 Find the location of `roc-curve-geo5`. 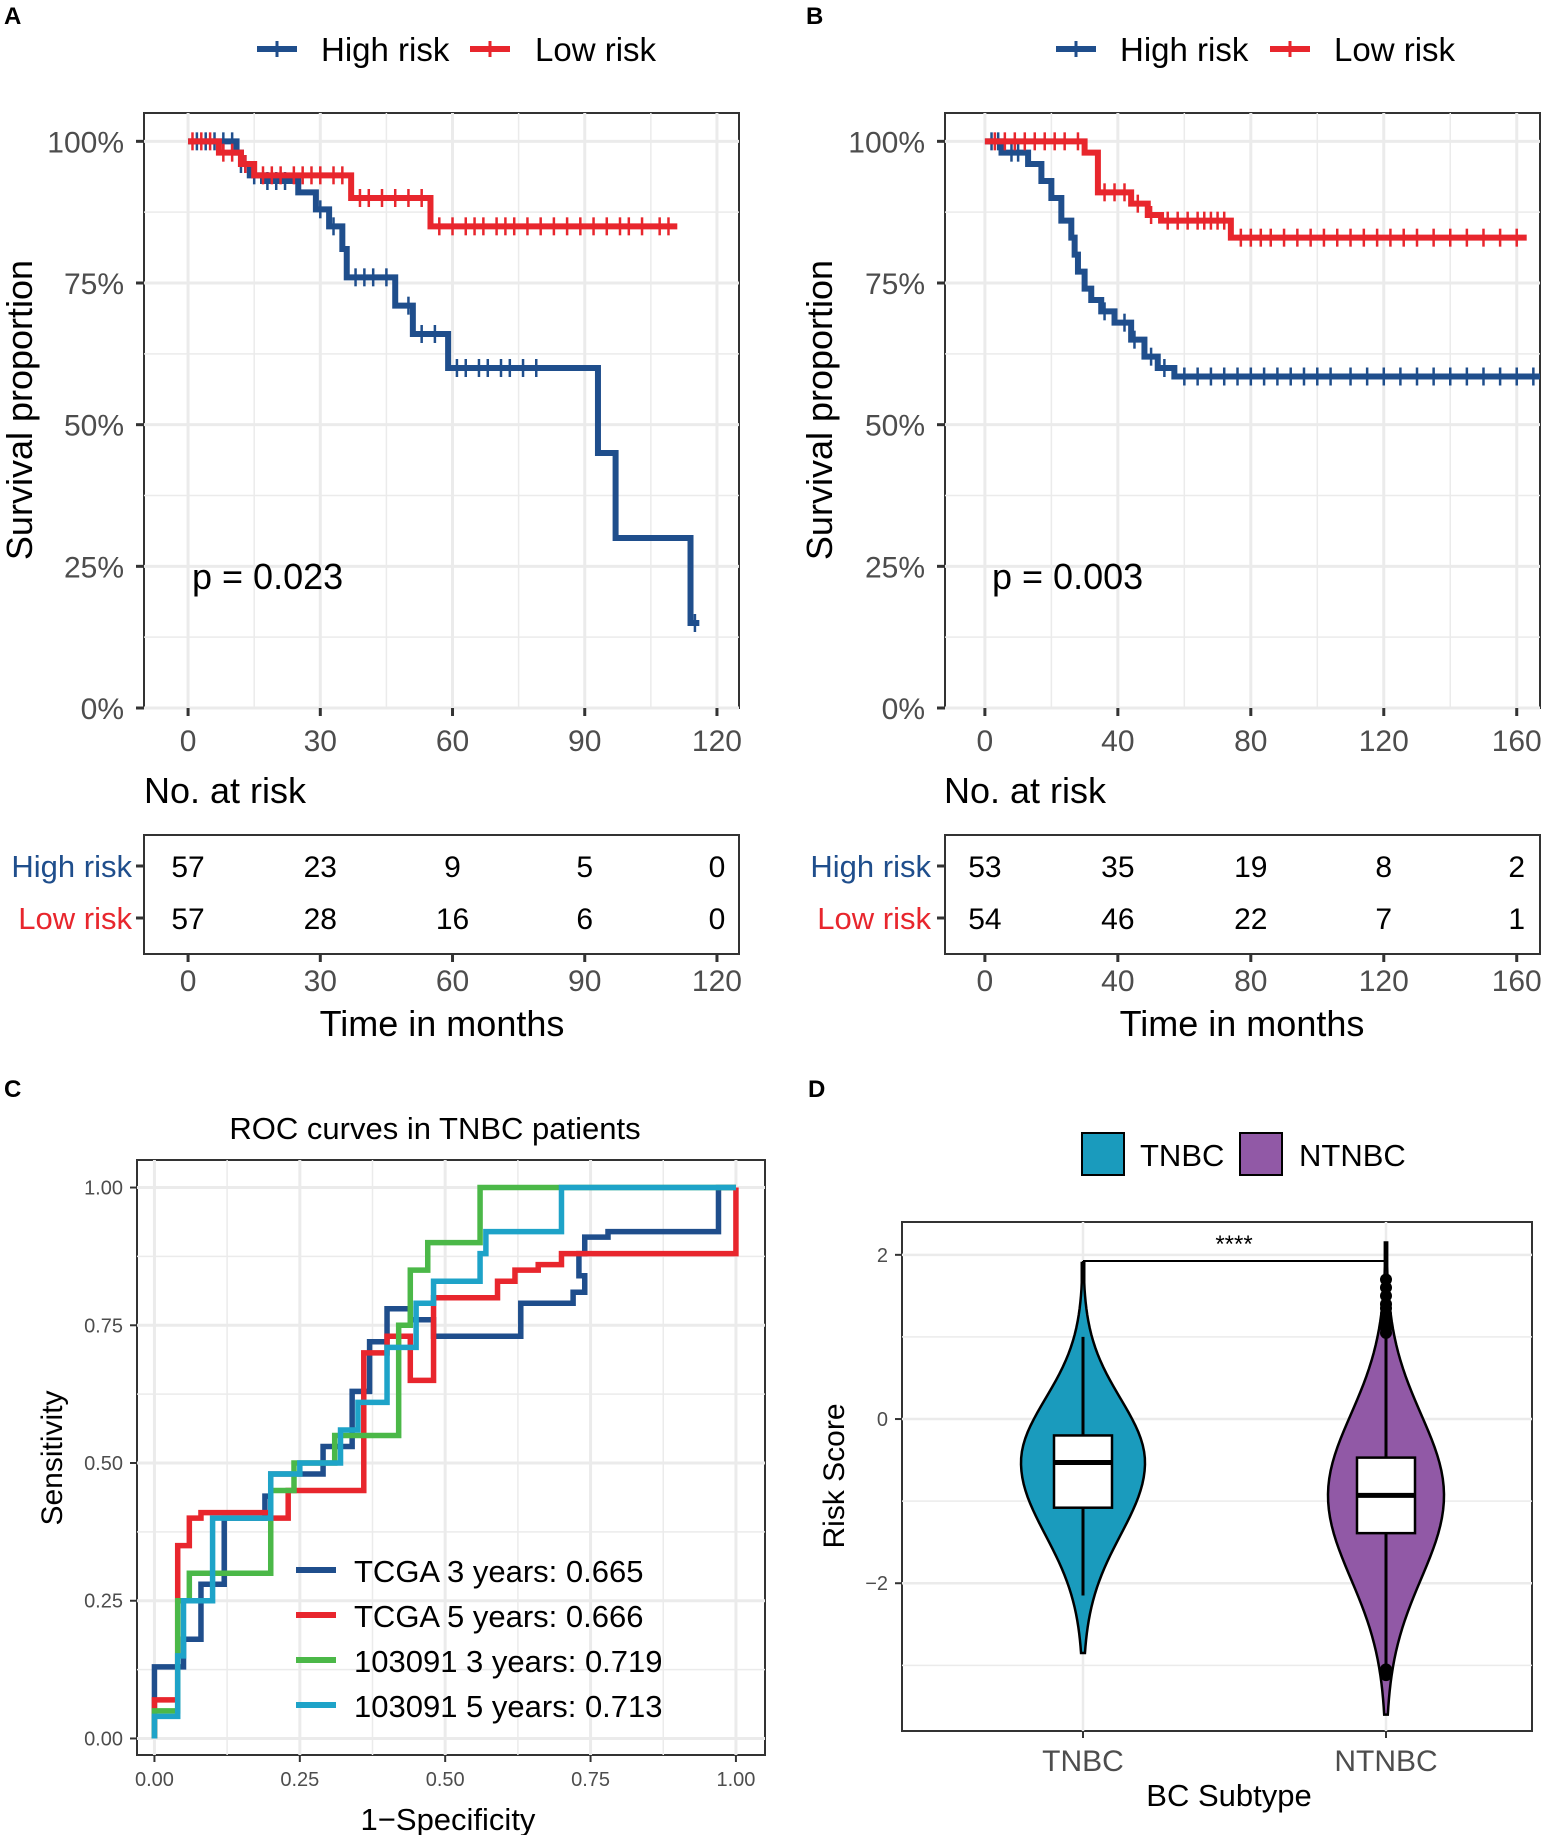

roc-curve-geo5 is located at coordinates (443, 1461).